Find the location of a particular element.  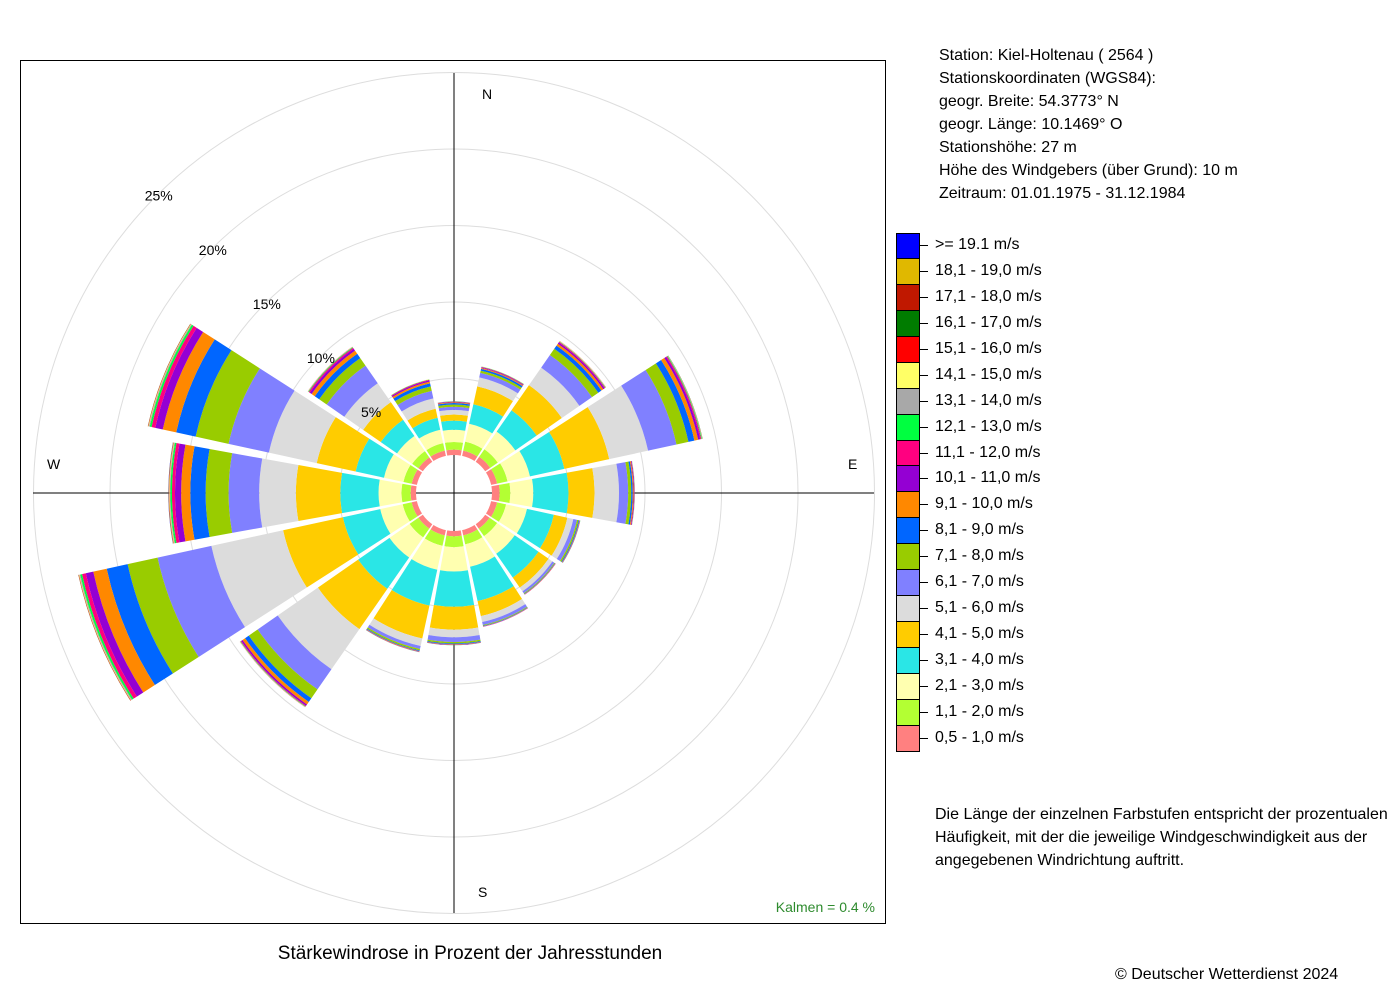

ring-label: 10% is located at coordinates (321, 358).